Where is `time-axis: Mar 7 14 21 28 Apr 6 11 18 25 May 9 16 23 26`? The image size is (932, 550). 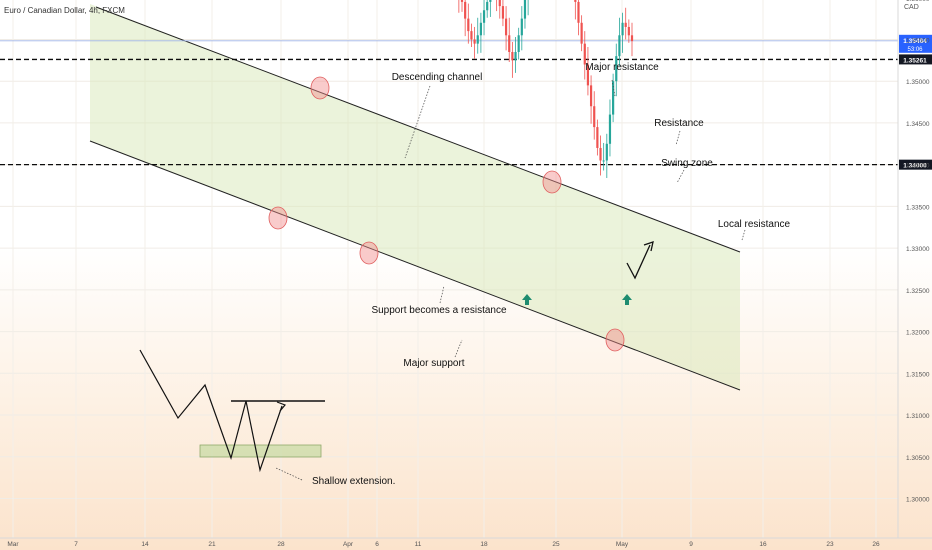
time-axis: Mar 7 14 21 28 Apr 6 11 18 25 May 9 16 23 26 is located at coordinates (466, 542).